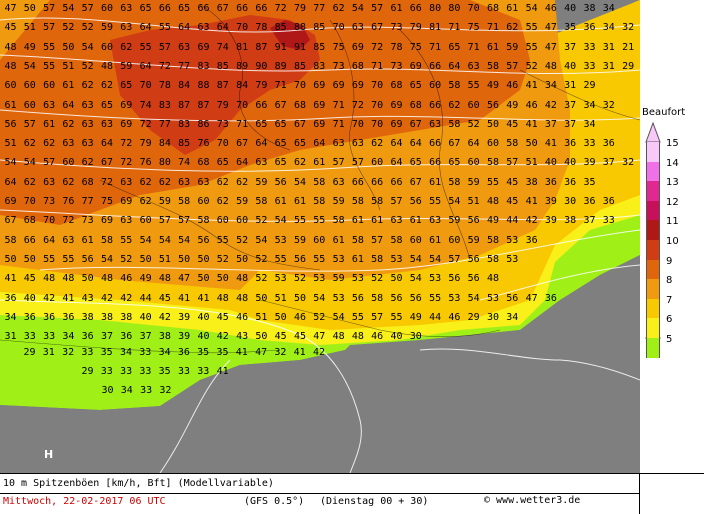  Describe the element at coordinates (29, 8) in the screenshot. I see `gust-value: 50` at that location.